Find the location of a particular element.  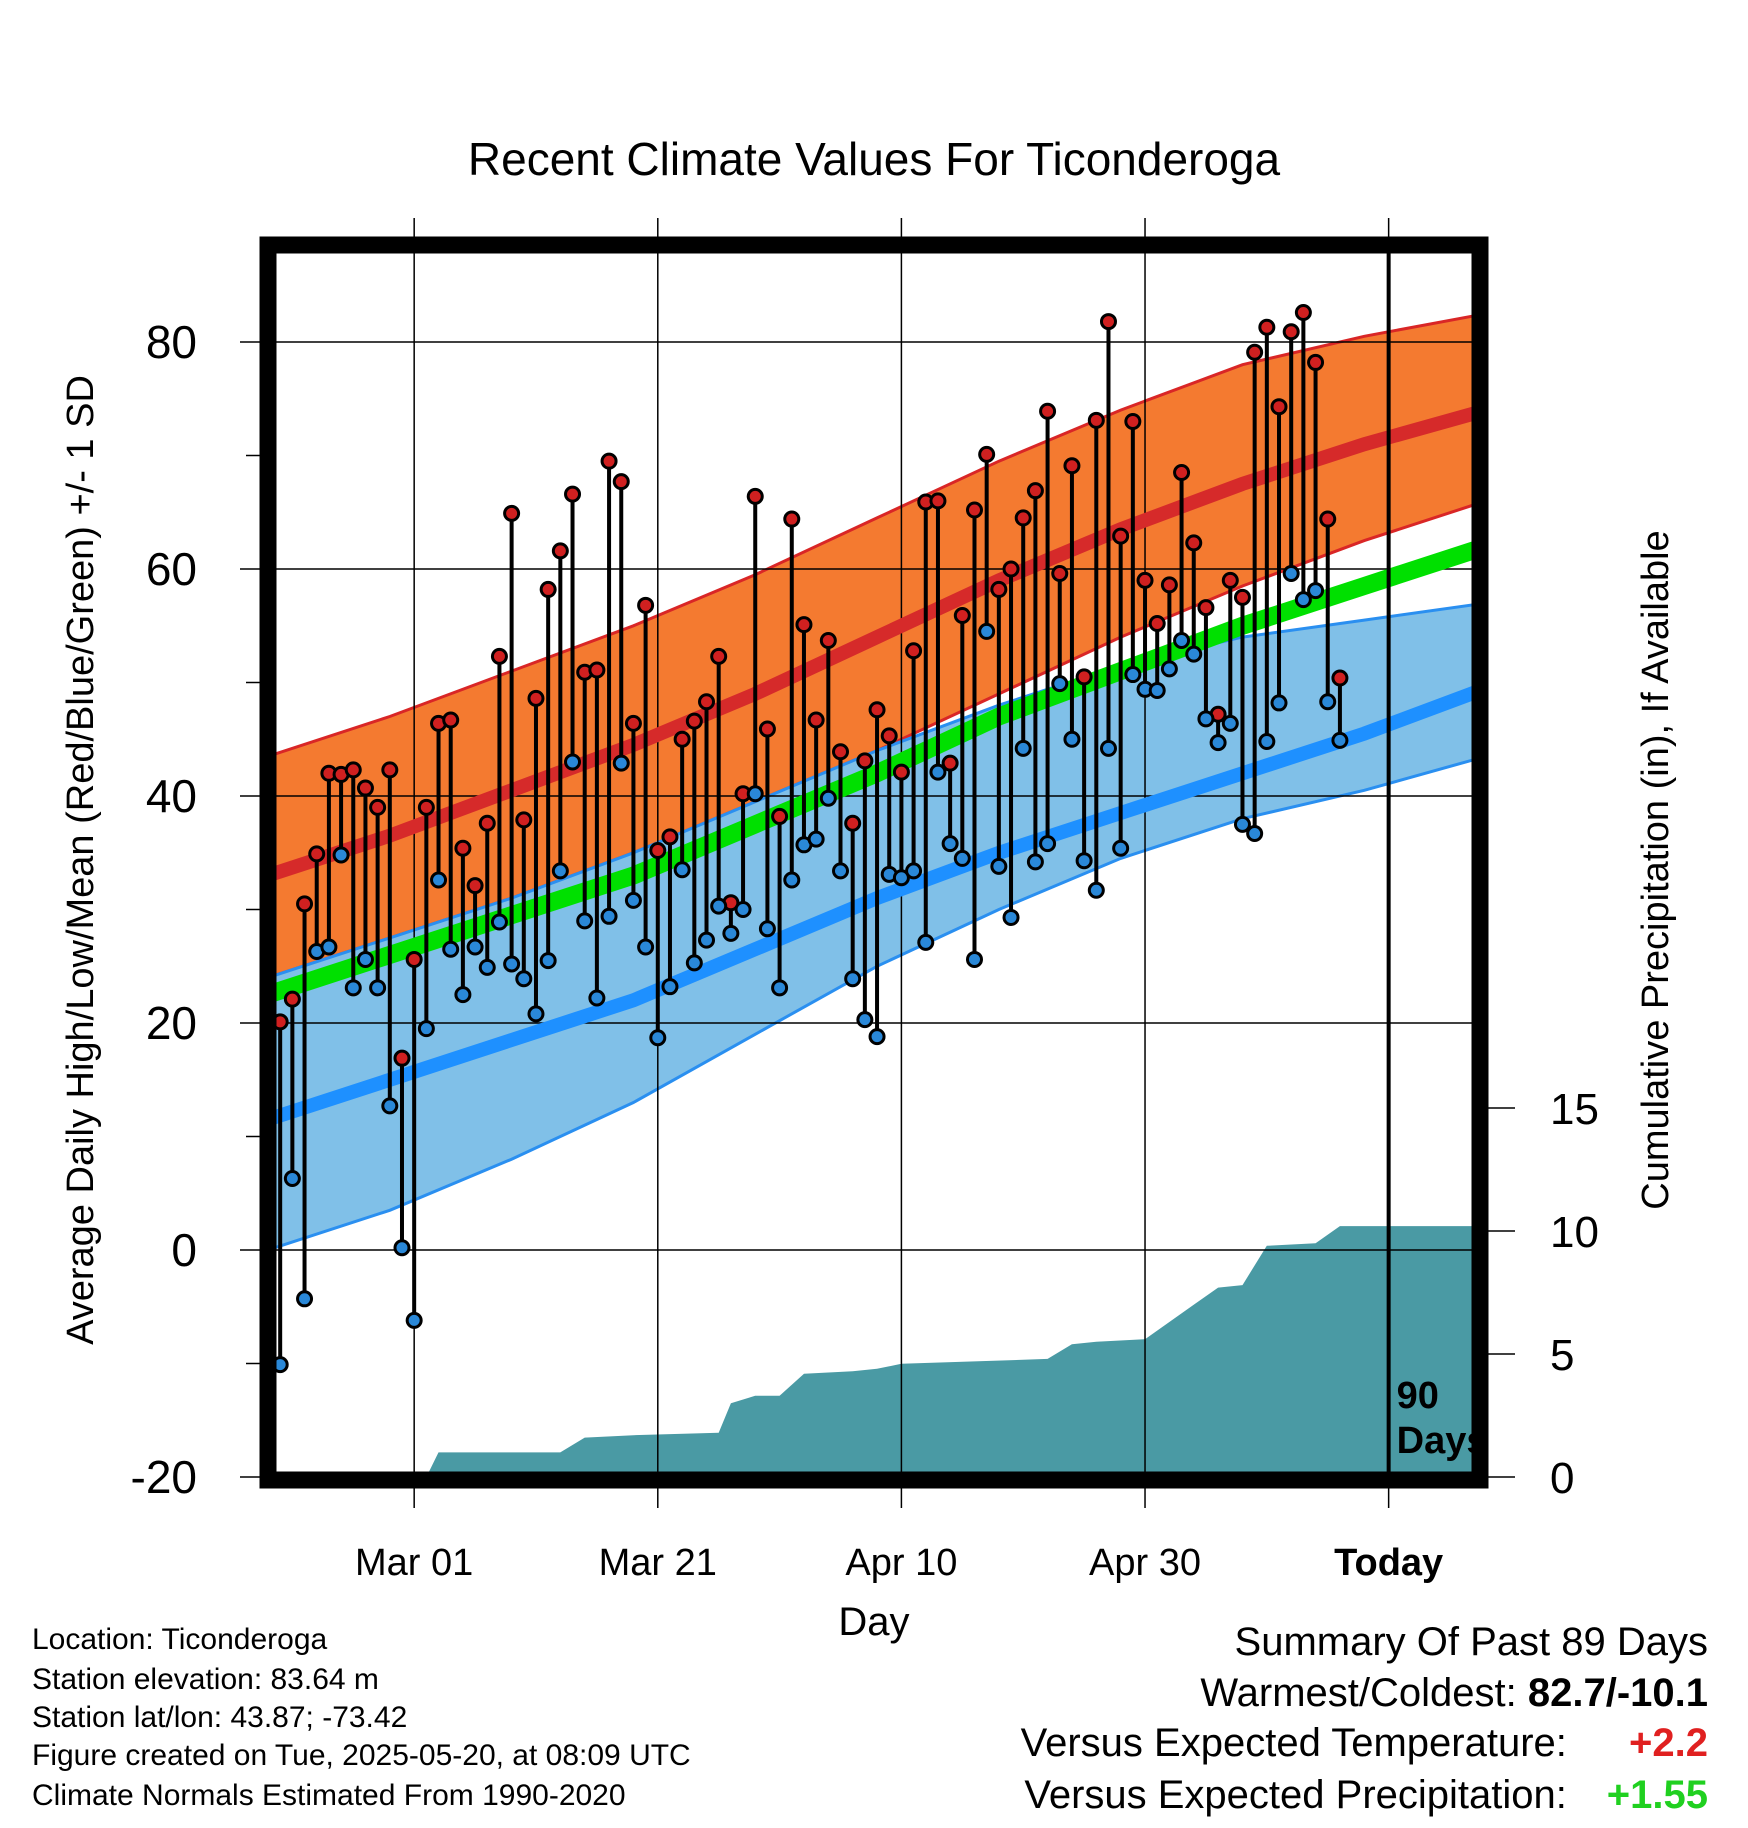

y2-tick-label: 0 is located at coordinates (1562, 1478).